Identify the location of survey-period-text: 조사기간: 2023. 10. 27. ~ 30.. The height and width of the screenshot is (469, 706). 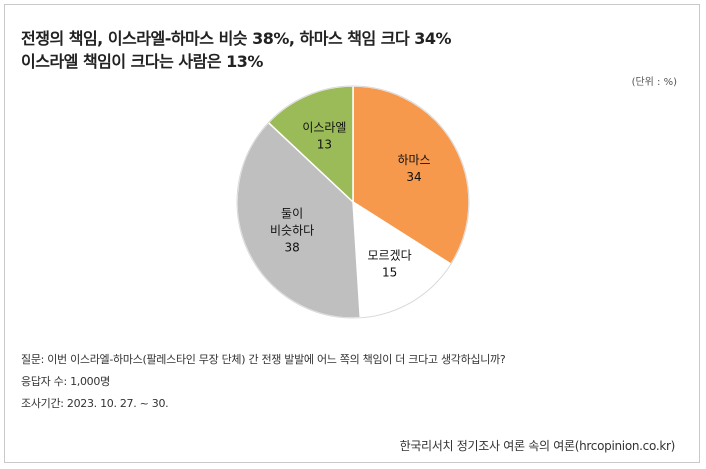
(95, 403).